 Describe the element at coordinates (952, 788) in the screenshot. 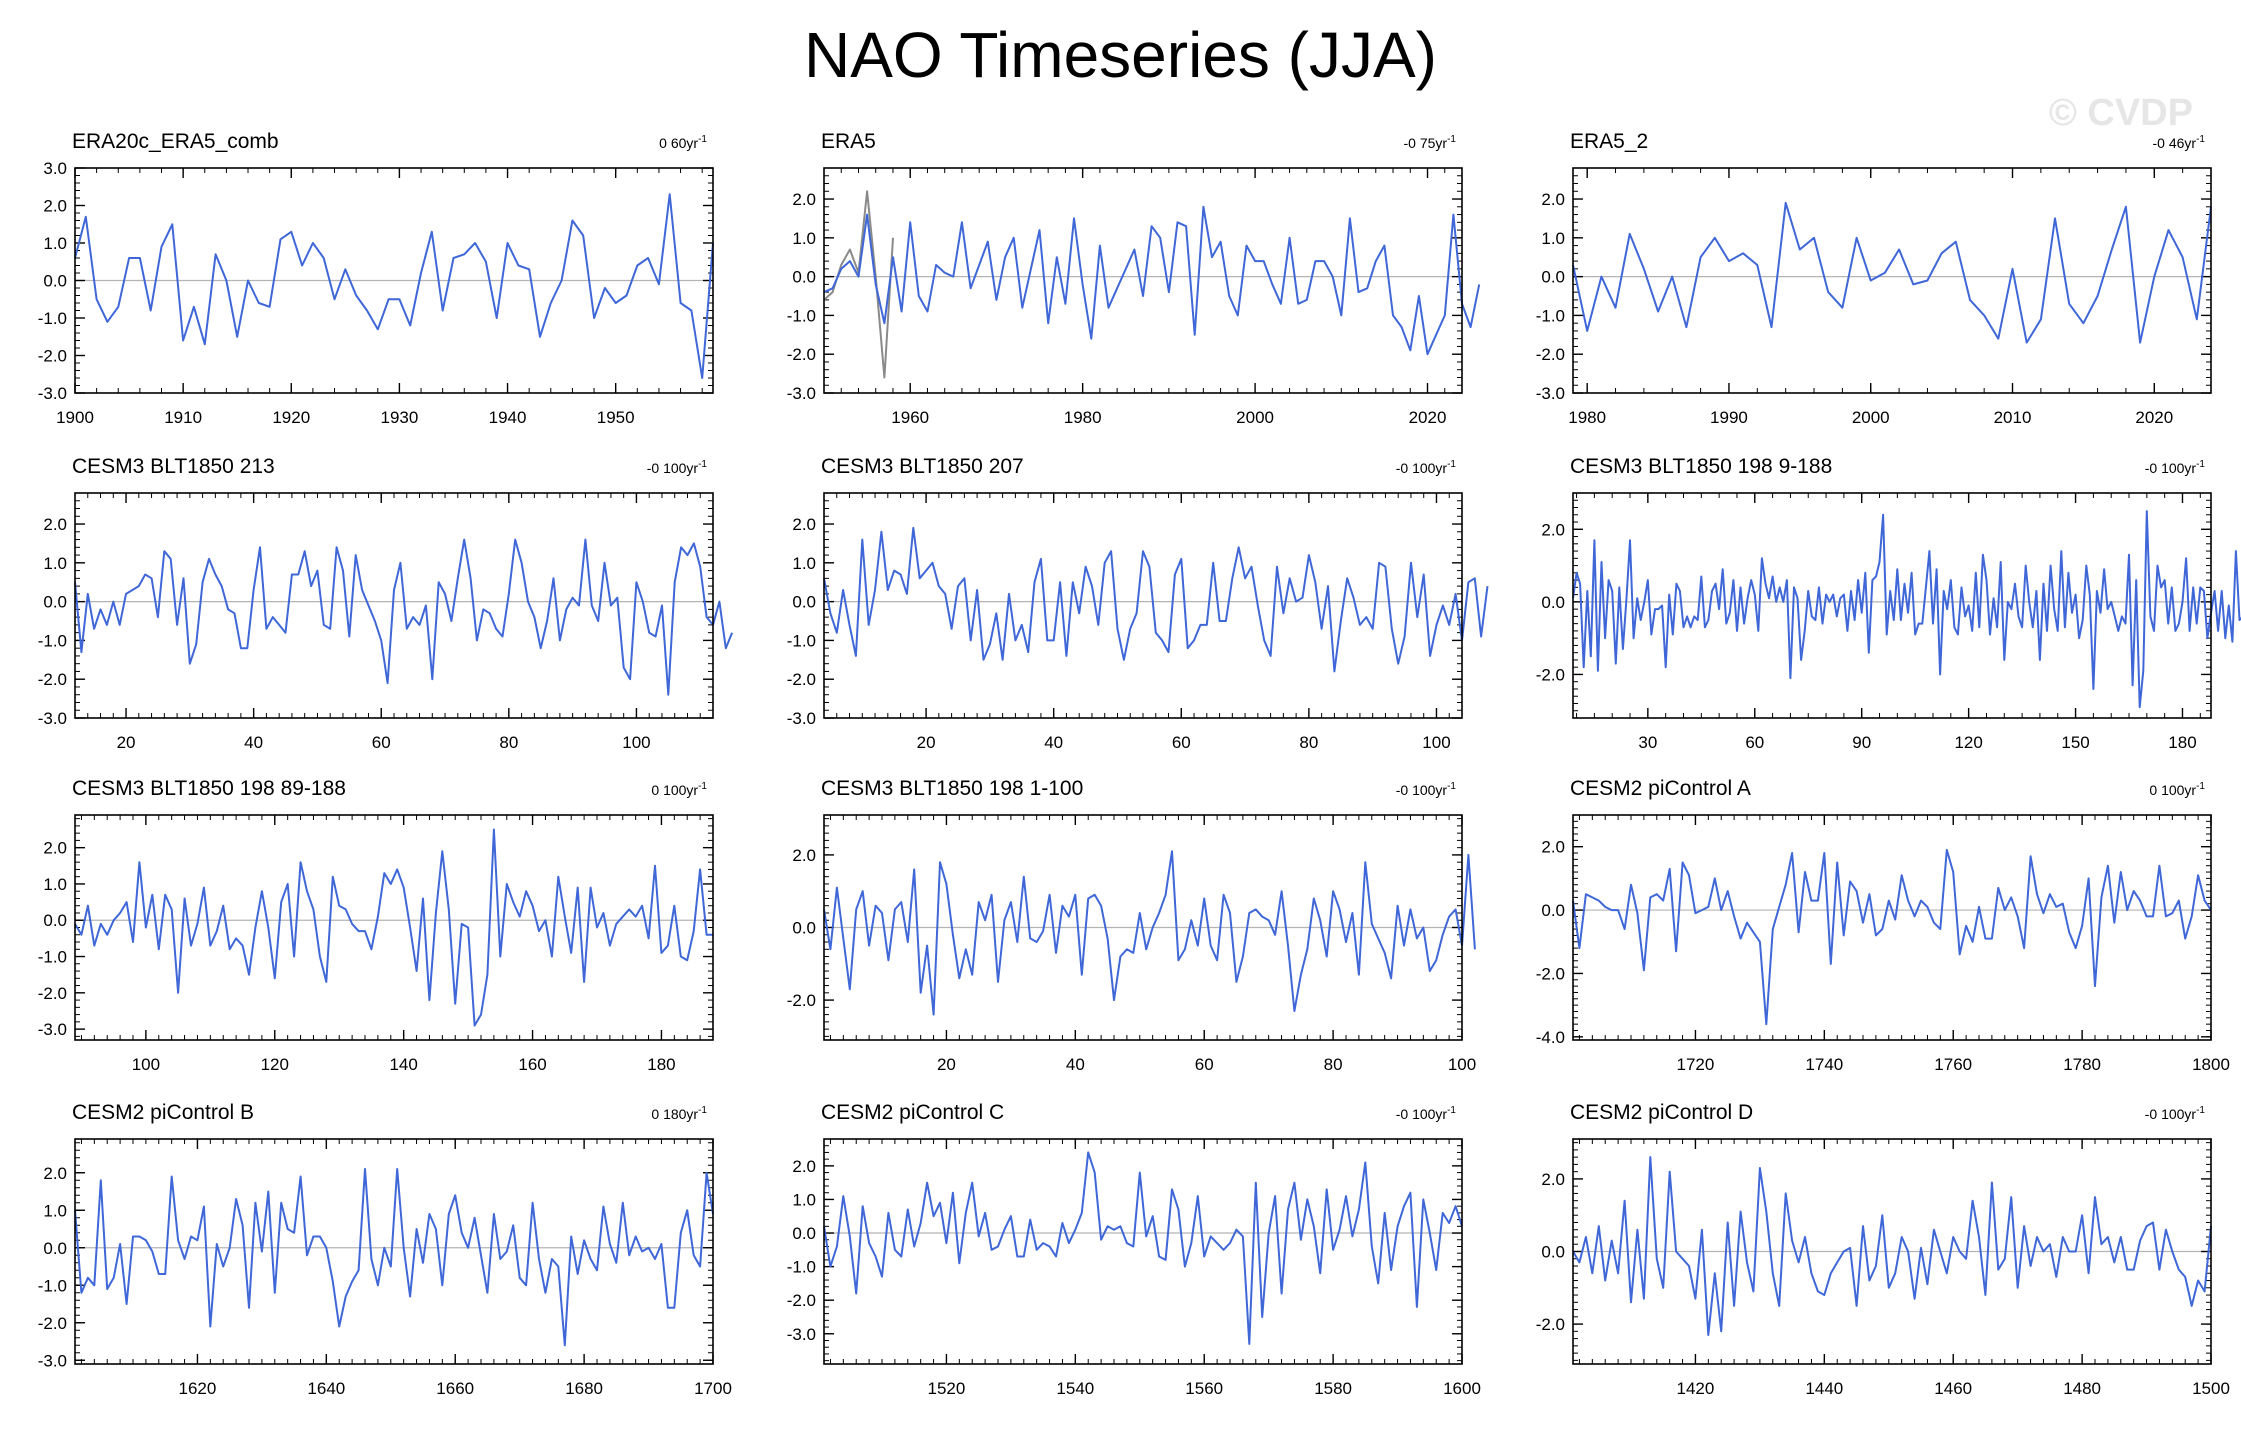

I see `panel-title: CESM3 BLT1850 198 1-100` at that location.